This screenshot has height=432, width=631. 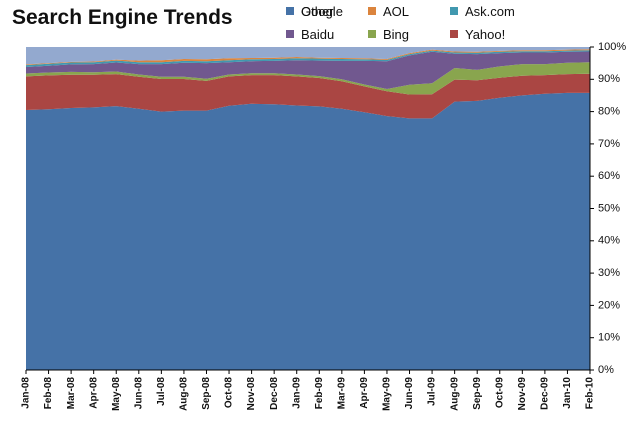 What do you see at coordinates (612, 47) in the screenshot?
I see `y-tick-label: 100%` at bounding box center [612, 47].